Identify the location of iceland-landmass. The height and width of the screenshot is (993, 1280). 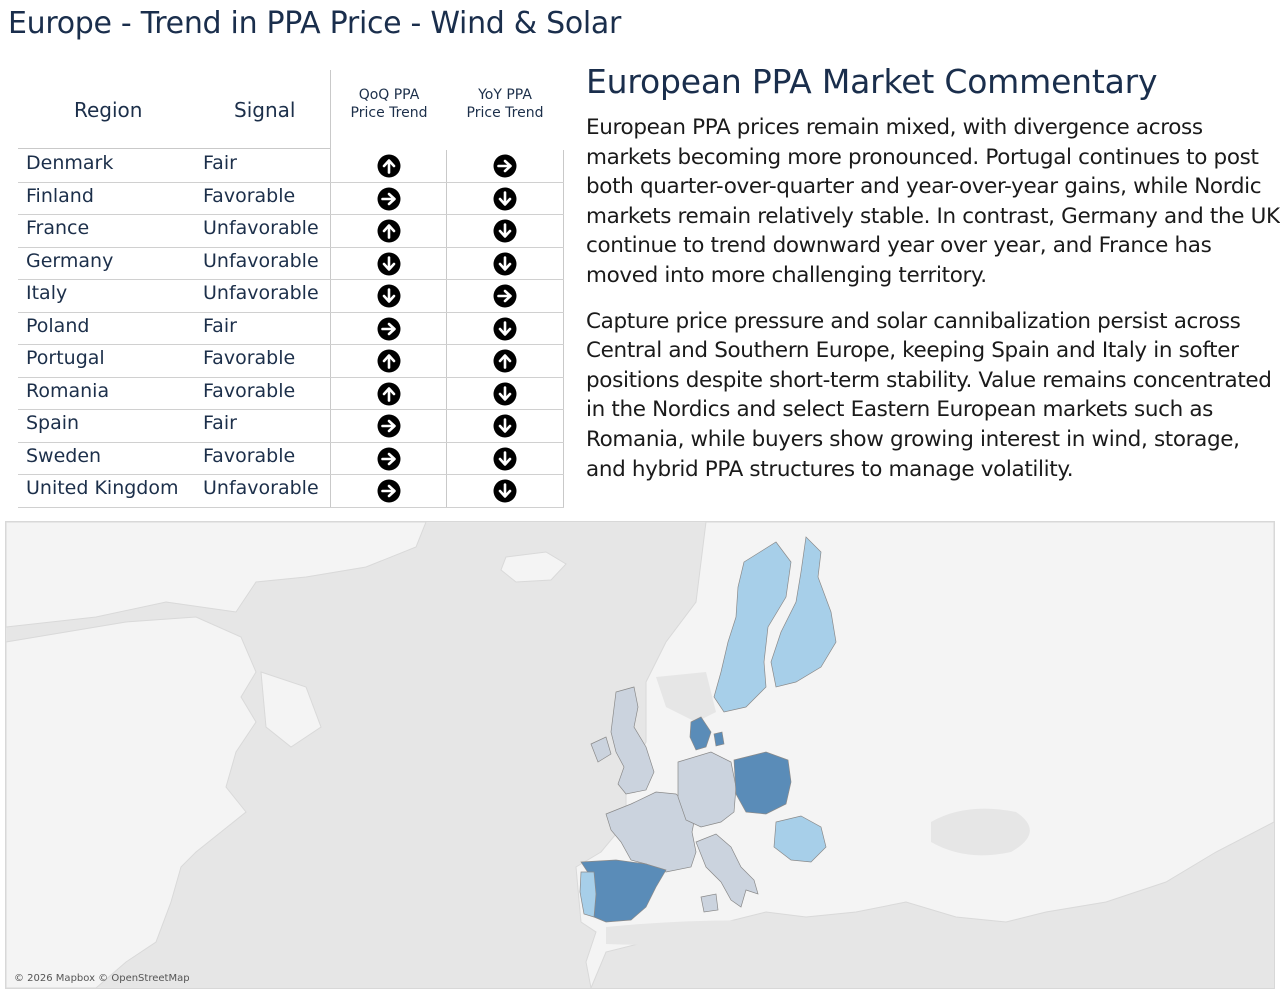
(533, 567).